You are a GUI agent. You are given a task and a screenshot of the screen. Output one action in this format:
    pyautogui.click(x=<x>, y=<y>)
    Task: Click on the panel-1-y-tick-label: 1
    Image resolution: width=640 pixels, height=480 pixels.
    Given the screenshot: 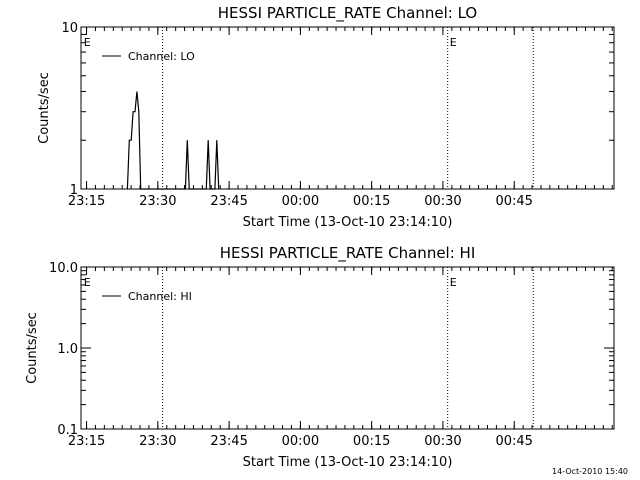 What is the action you would take?
    pyautogui.click(x=74, y=190)
    